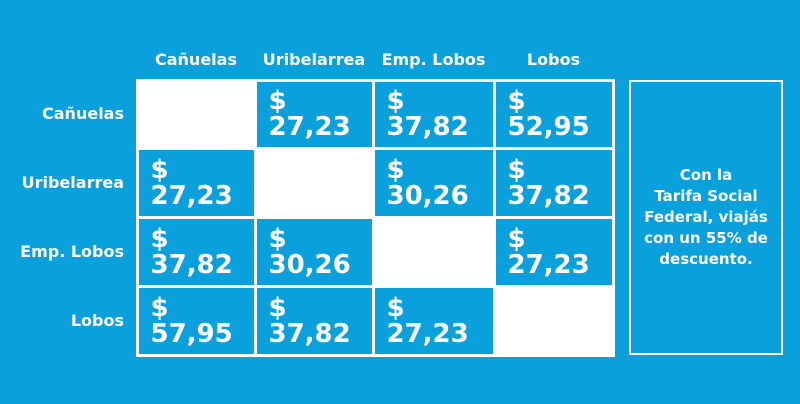 This screenshot has height=404, width=800. What do you see at coordinates (706, 238) in the screenshot?
I see `note-line: con un 55% de` at bounding box center [706, 238].